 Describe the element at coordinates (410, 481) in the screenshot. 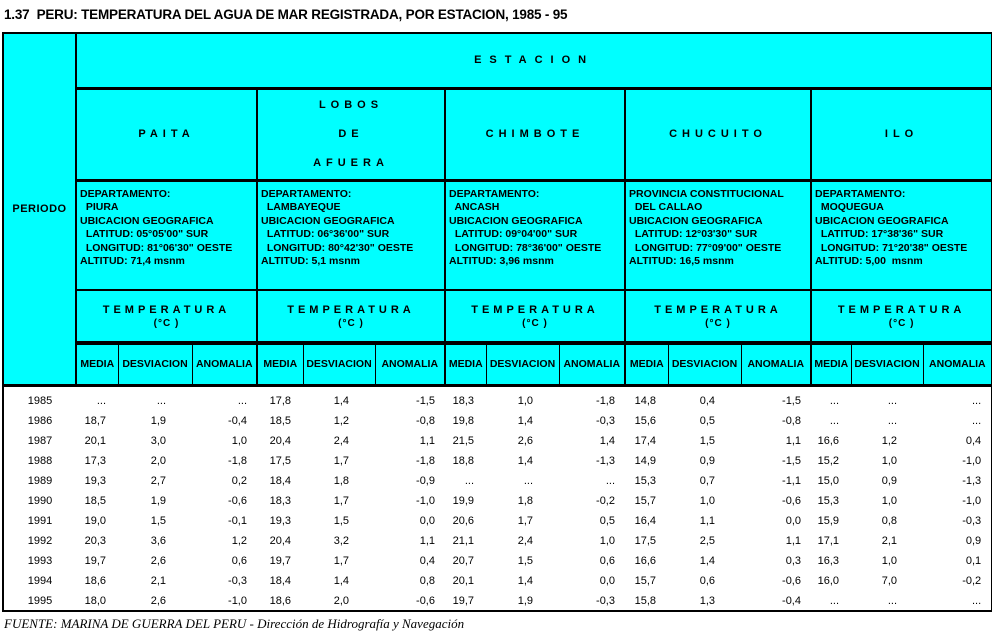

I see `value-cell: -0,9` at that location.